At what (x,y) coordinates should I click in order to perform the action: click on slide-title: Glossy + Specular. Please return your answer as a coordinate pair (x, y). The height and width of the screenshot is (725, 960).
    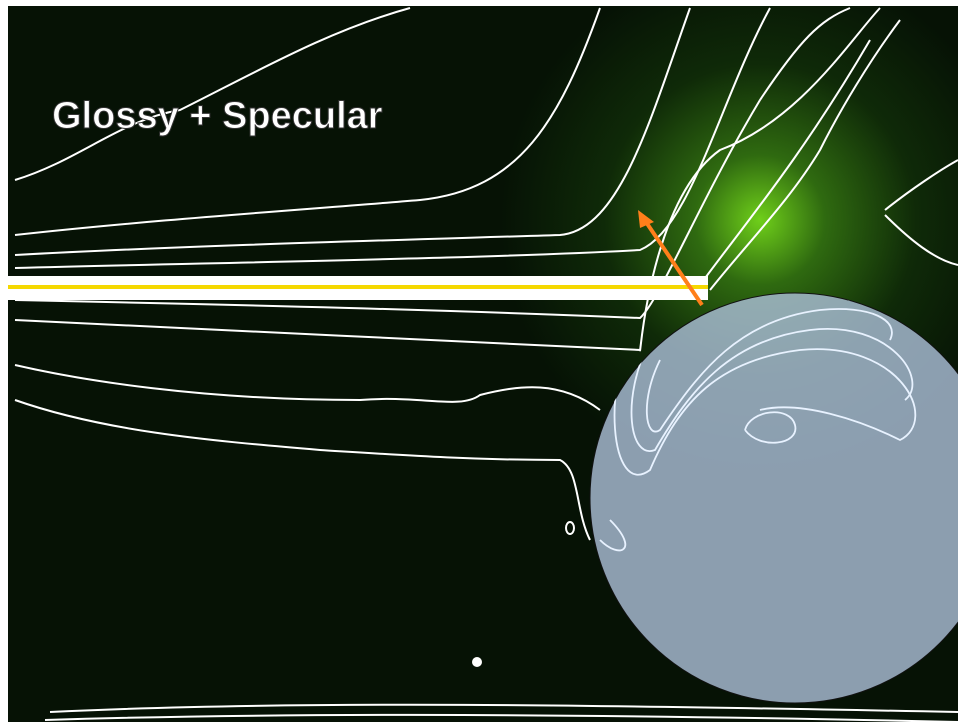
    Looking at the image, I should click on (217, 116).